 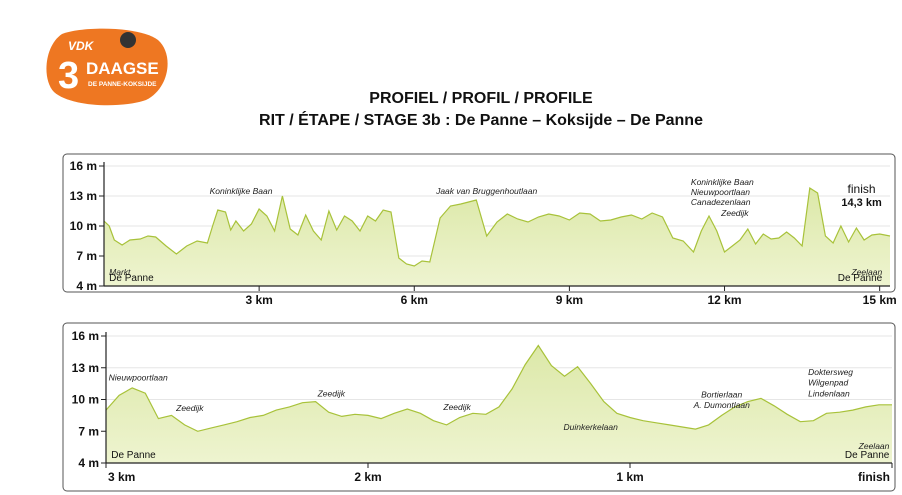 What do you see at coordinates (414, 300) in the screenshot?
I see `x-tick-label: 6 km` at bounding box center [414, 300].